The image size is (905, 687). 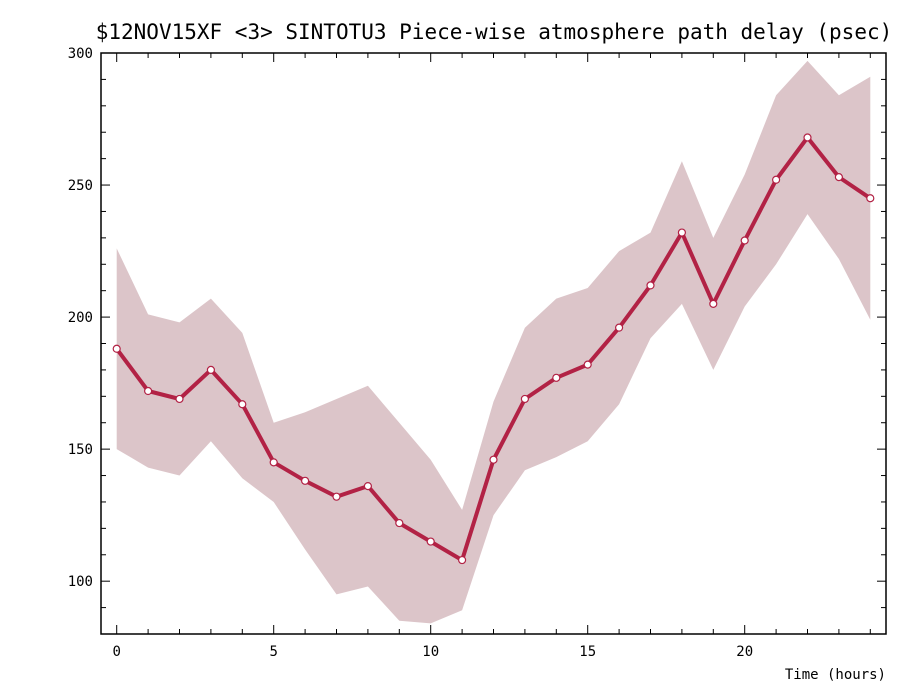 I want to click on x-tick-label: 10, so click(x=430, y=652).